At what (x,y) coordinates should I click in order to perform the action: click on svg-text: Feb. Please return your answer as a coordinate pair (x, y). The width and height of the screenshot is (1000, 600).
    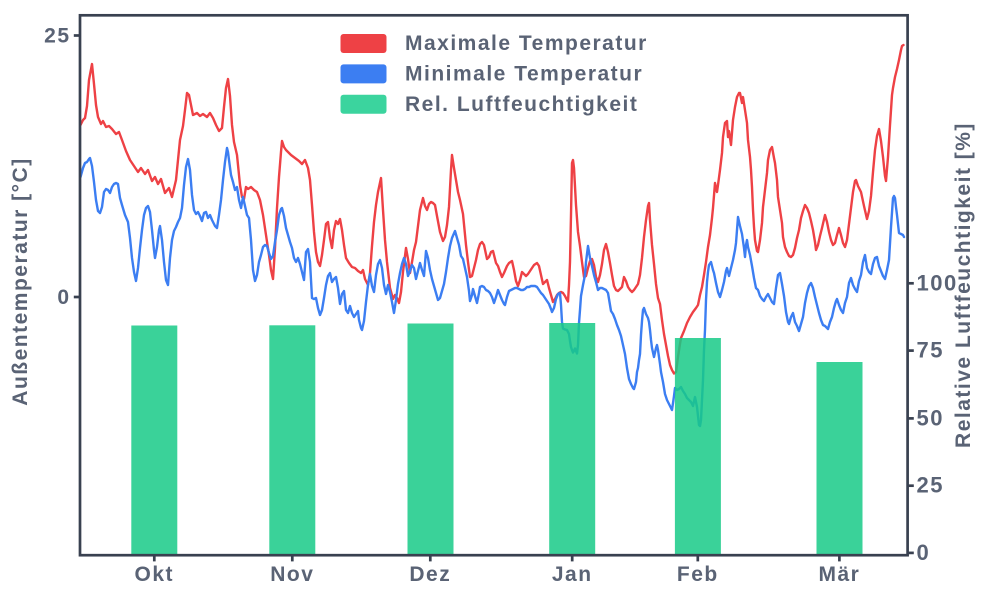
    Looking at the image, I should click on (698, 574).